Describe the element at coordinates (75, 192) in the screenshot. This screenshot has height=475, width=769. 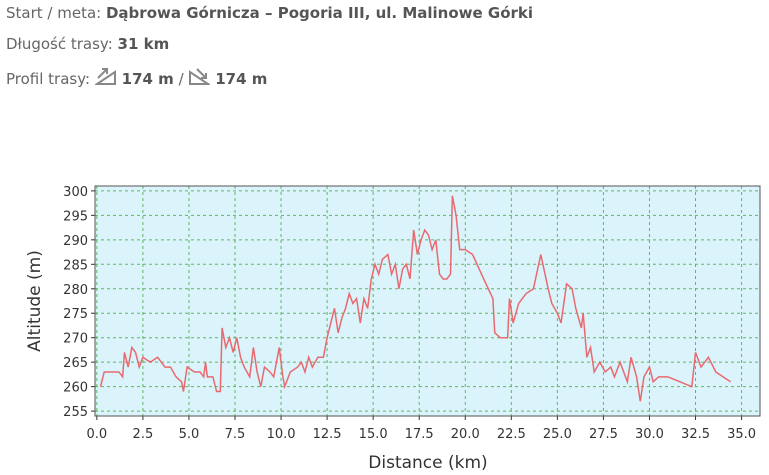
I see `y-tick-label: 300` at that location.